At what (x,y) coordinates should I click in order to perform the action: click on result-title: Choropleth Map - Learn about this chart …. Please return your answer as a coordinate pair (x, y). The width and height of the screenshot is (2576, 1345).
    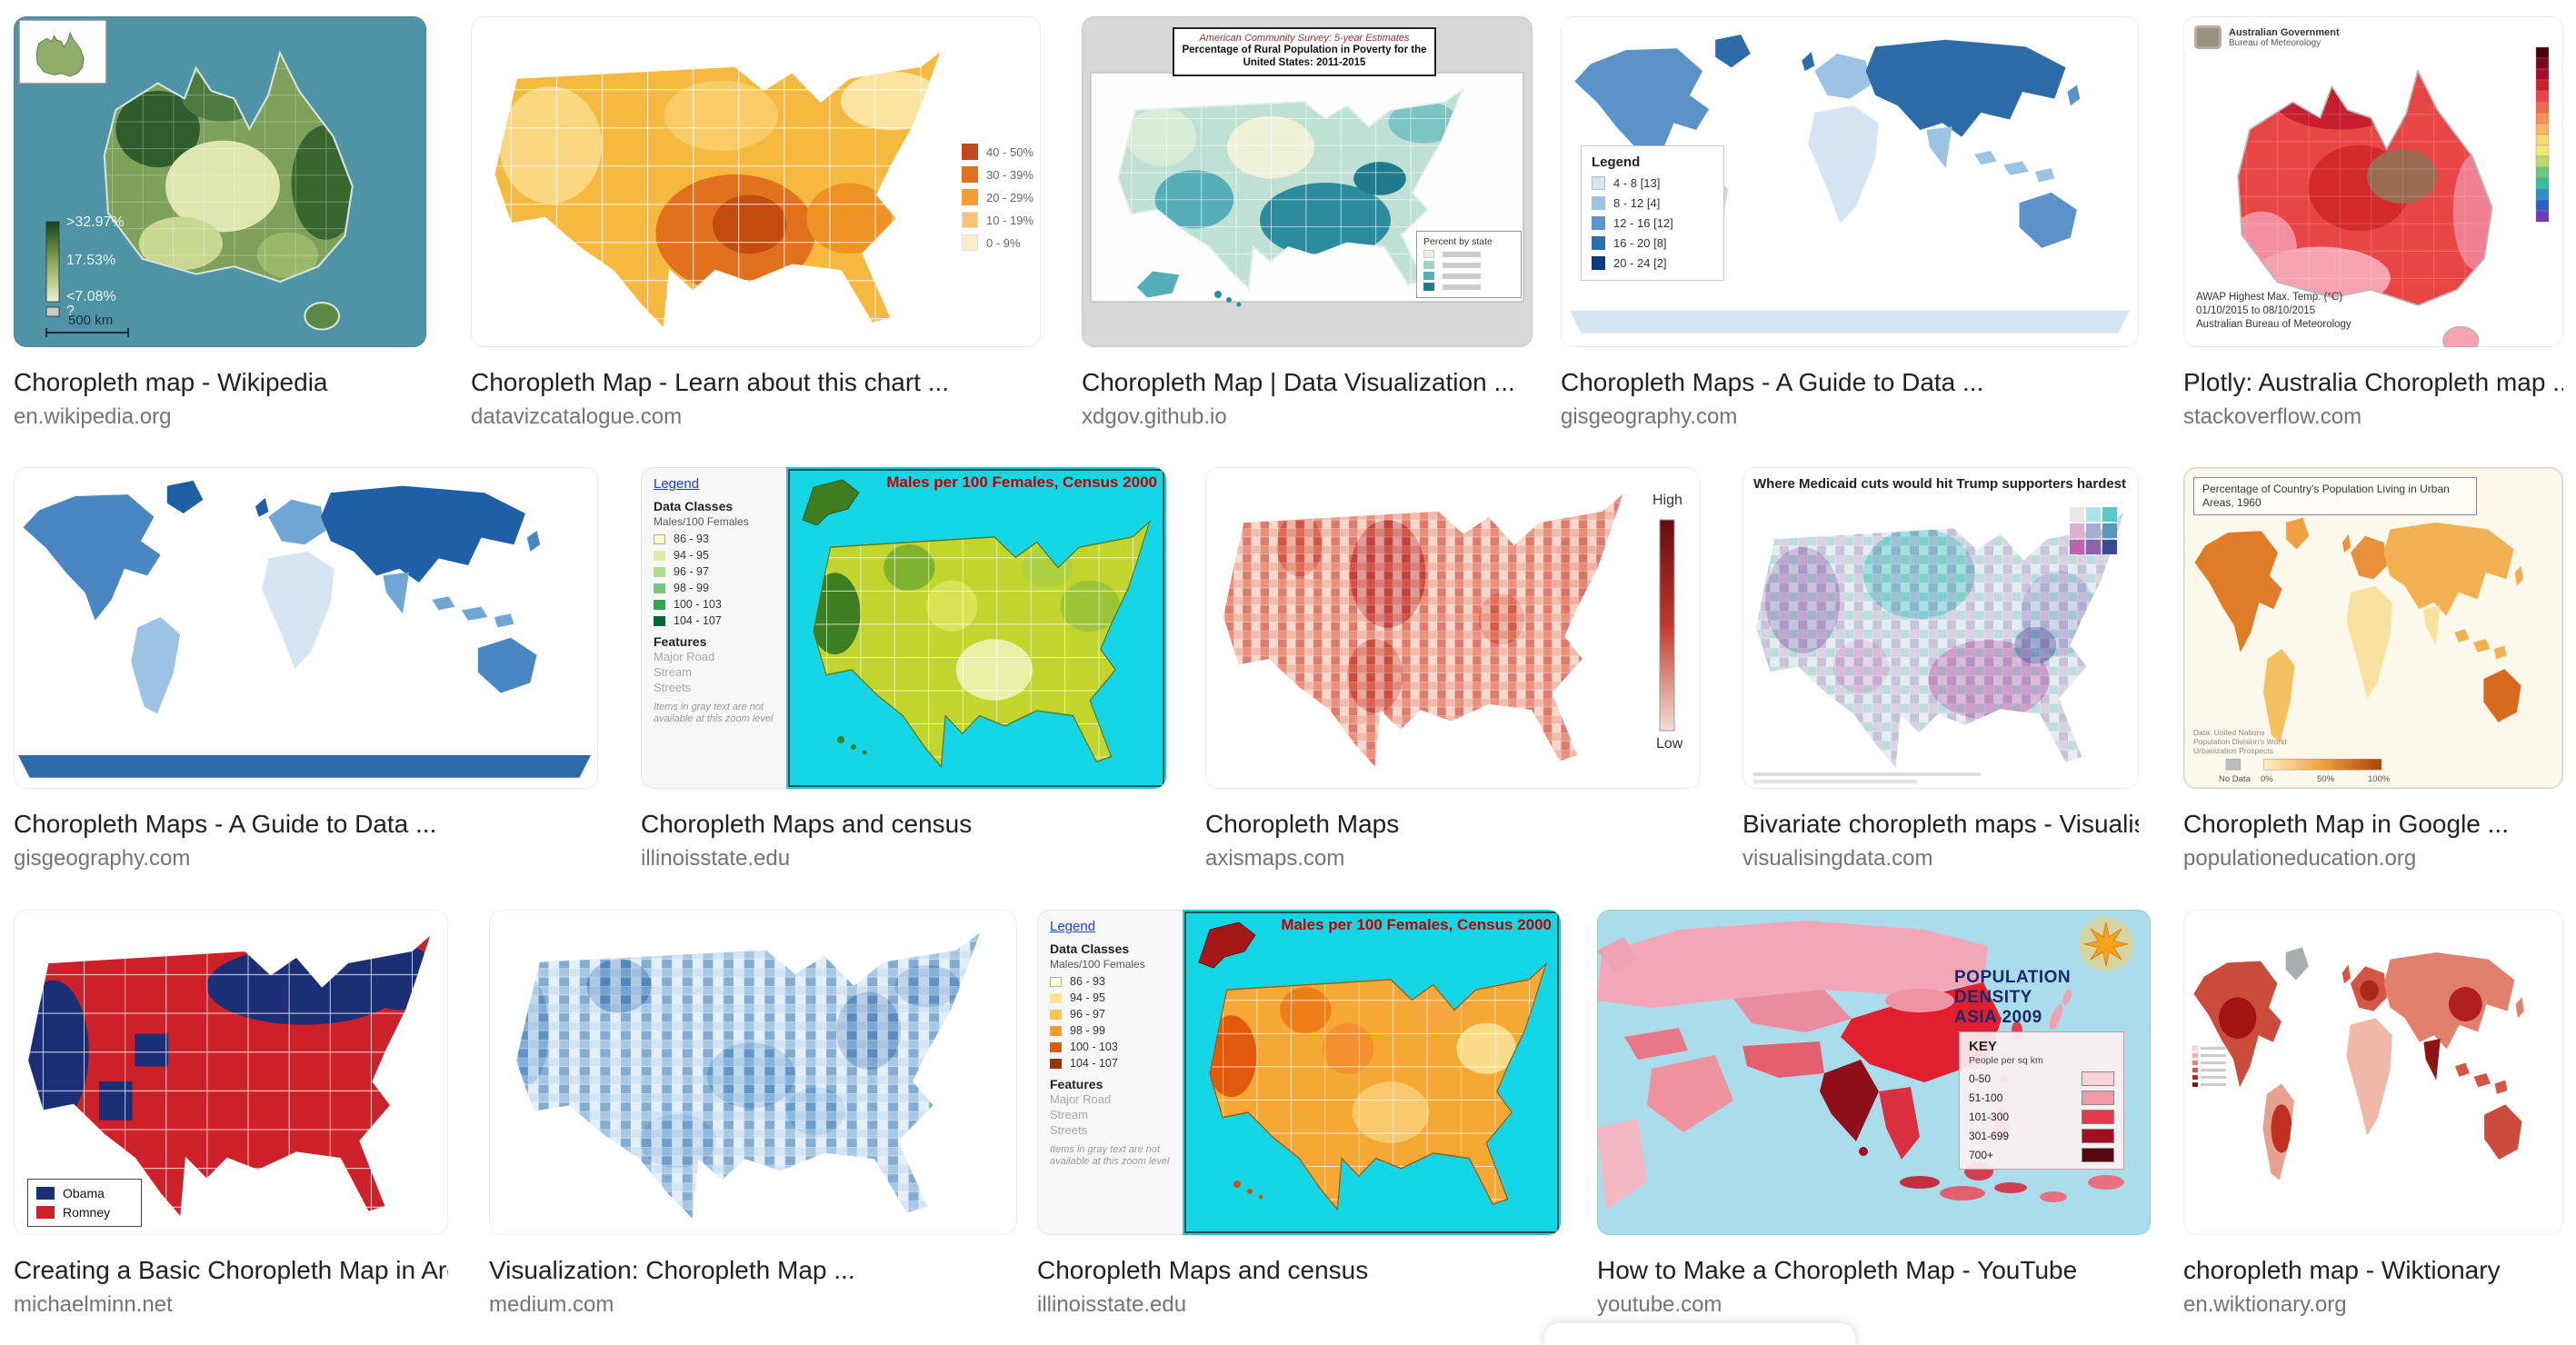
    Looking at the image, I should click on (710, 382).